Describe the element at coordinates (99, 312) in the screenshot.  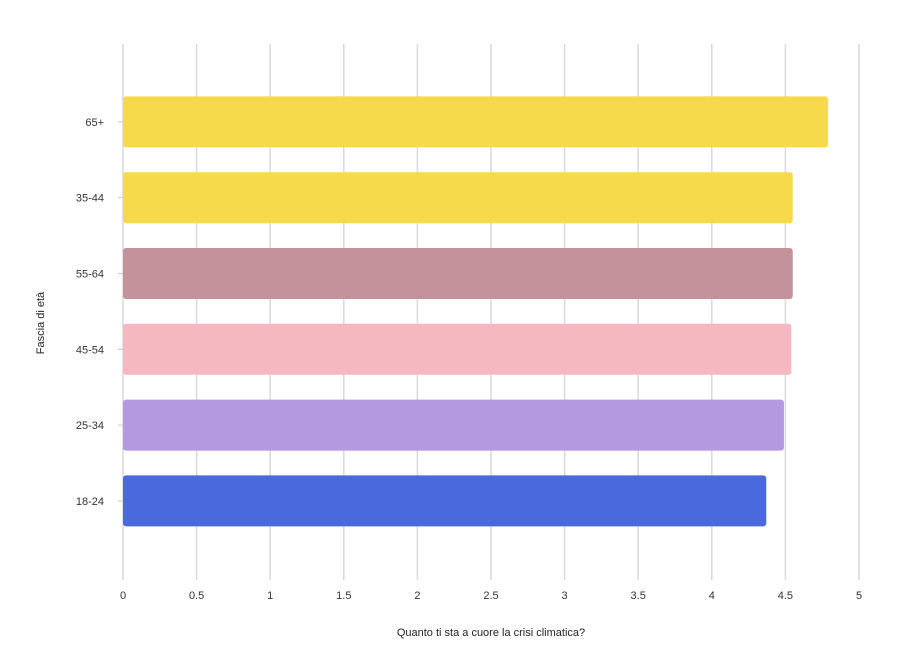
I see `y-axis-ticks: 65+ 35-44 55-64 45-54 25-34 18-24` at that location.